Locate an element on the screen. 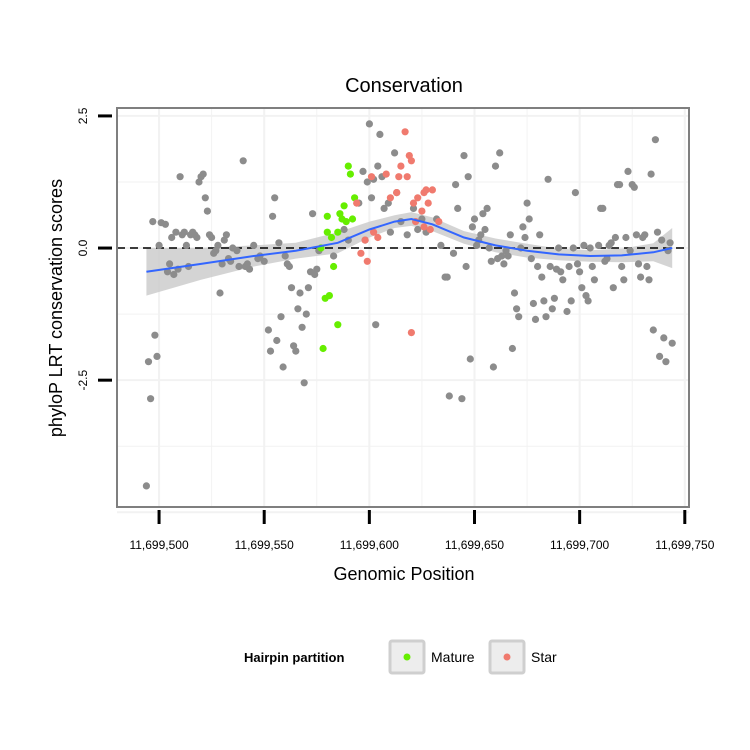  y-axis: 2.5 0.0 -2.5 is located at coordinates (94, 249).